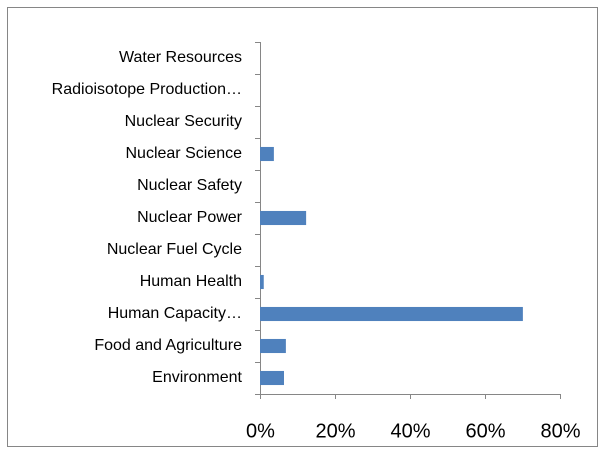  What do you see at coordinates (189, 185) in the screenshot?
I see `y-tick-label: Nuclear Safety` at bounding box center [189, 185].